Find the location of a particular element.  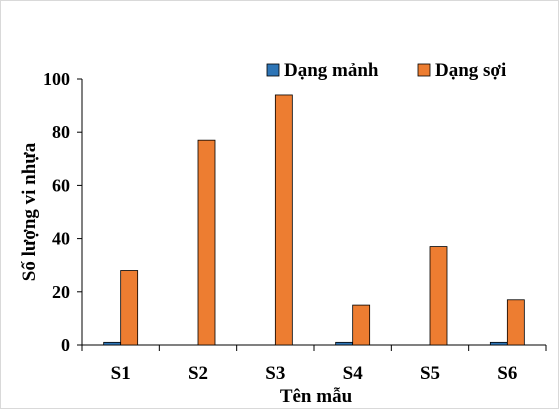

y-axis-title: Số lượng vi nhựa is located at coordinates (29, 211).